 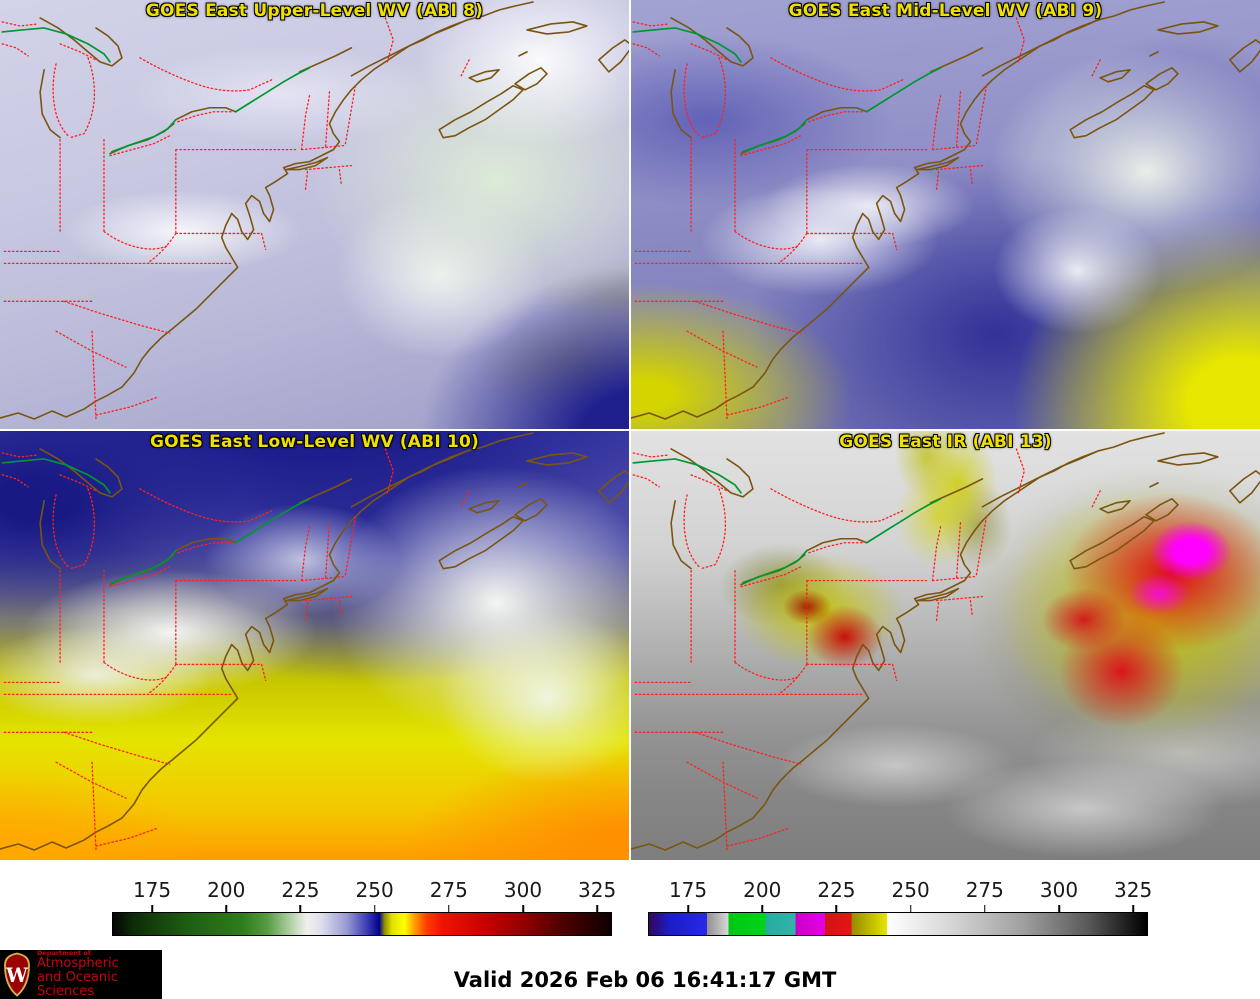 What do you see at coordinates (645, 980) in the screenshot?
I see `valid-timestamp: Valid 2026 Feb 06 16:41:17 GMT` at bounding box center [645, 980].